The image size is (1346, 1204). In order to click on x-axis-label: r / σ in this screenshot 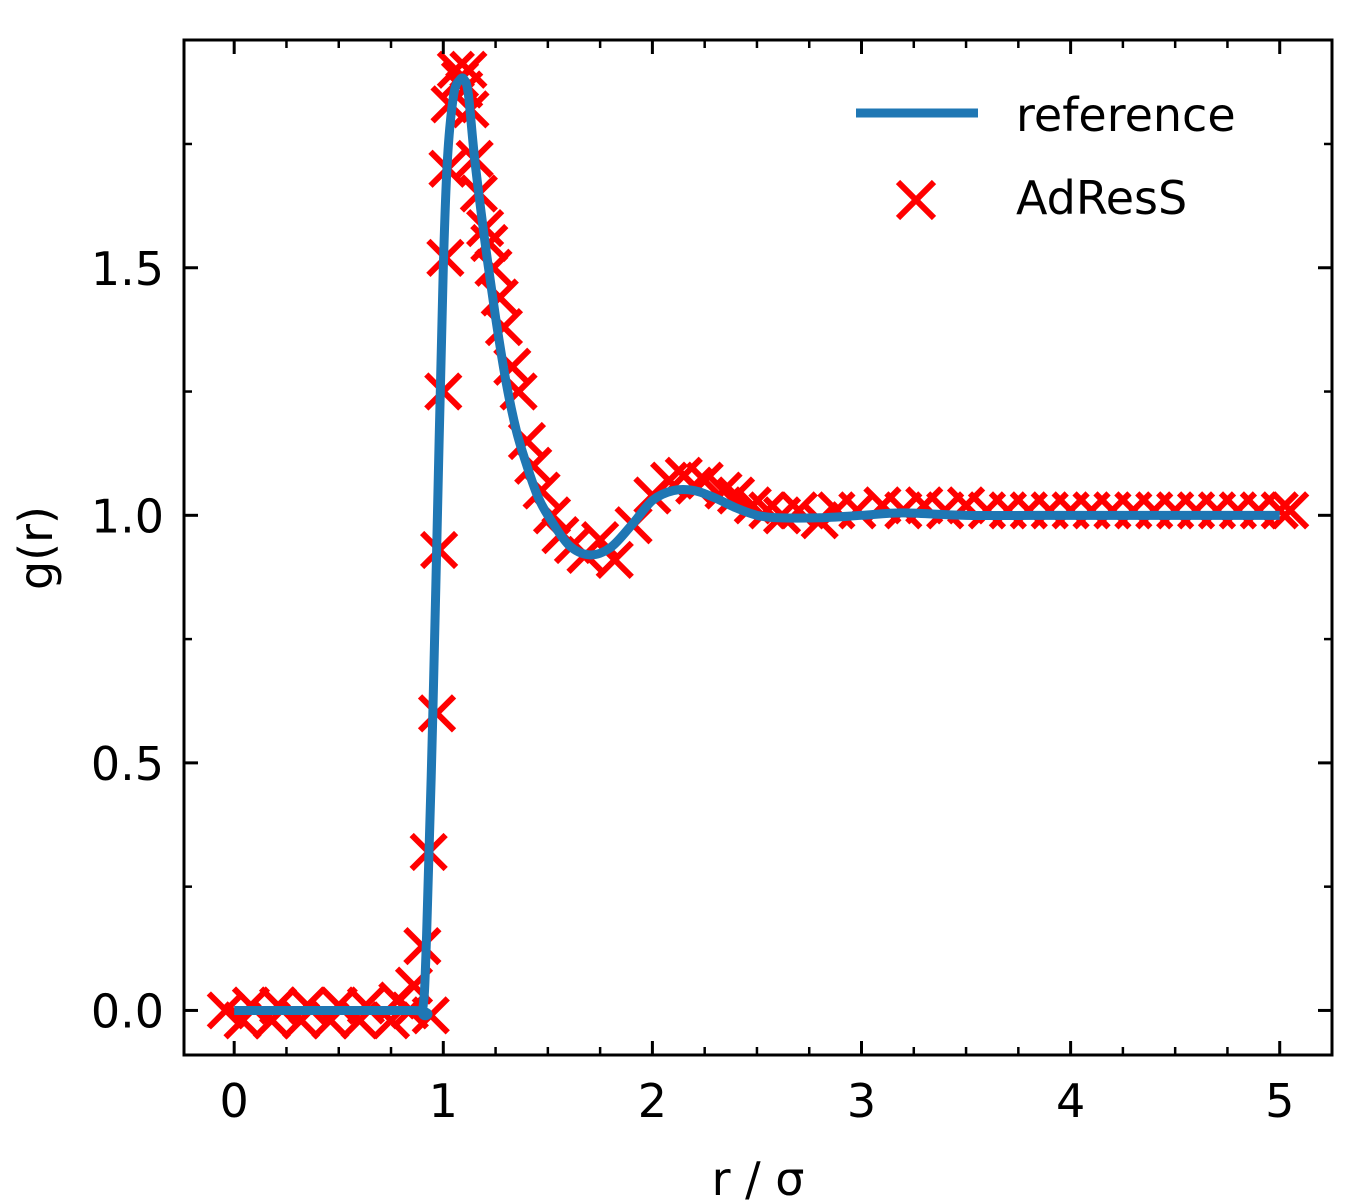, I will do `click(758, 1178)`.